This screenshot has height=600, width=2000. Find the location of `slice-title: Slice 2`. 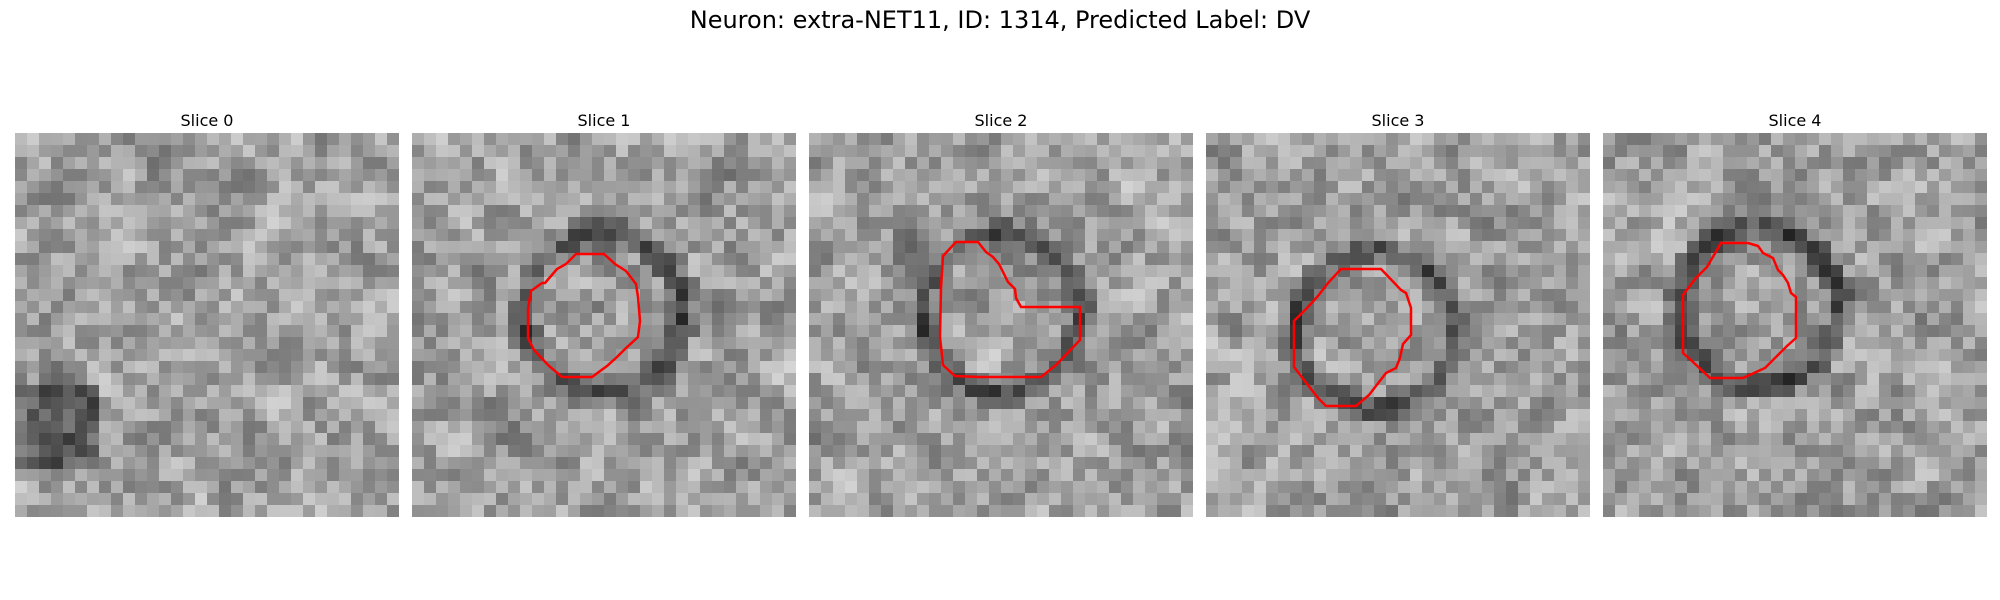

slice-title: Slice 2 is located at coordinates (1001, 120).